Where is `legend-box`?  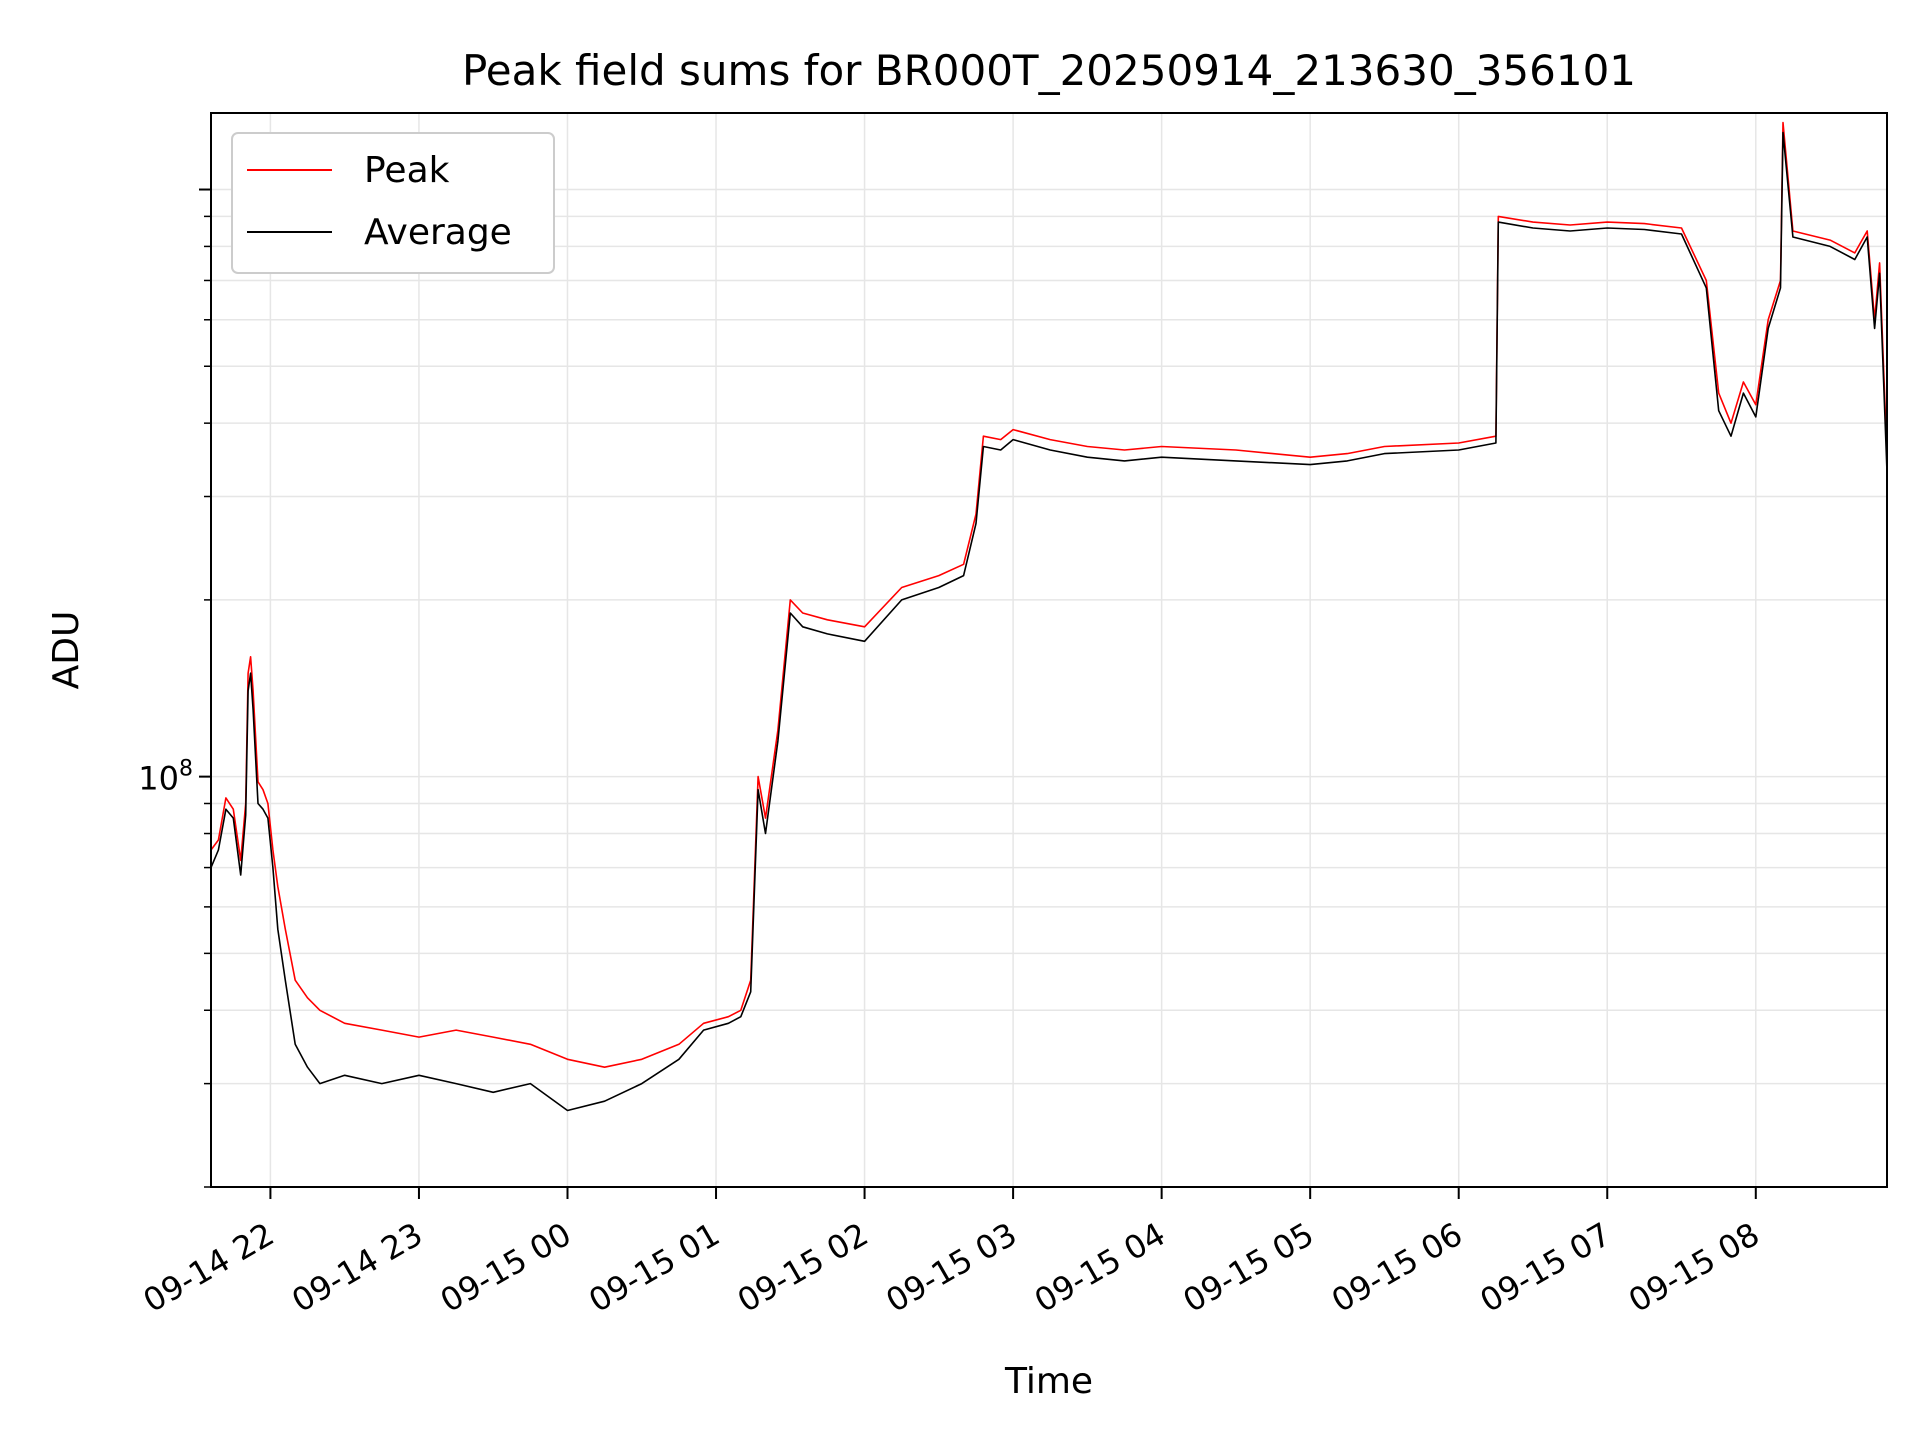 legend-box is located at coordinates (393, 203).